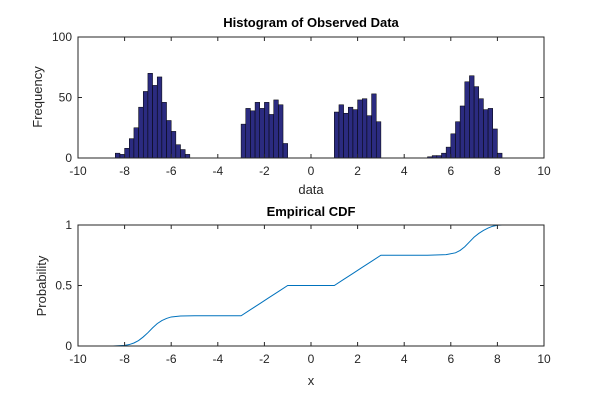 The height and width of the screenshot is (405, 600). What do you see at coordinates (37, 97) in the screenshot?
I see `histogram-y-label: Frequency` at bounding box center [37, 97].